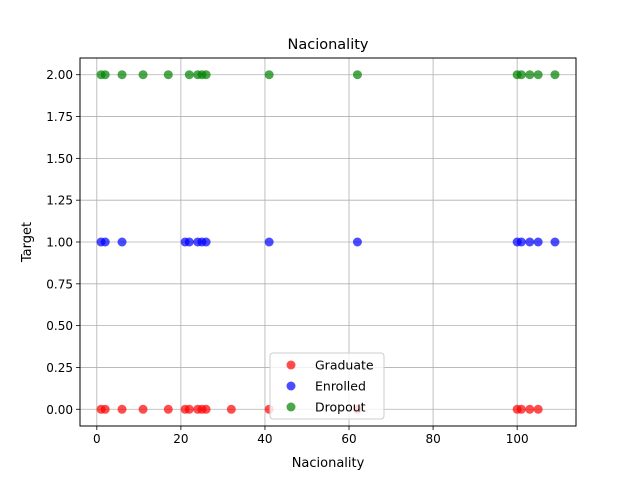 The height and width of the screenshot is (484, 640). I want to click on y-tick-label: 1.75, so click(59, 117).